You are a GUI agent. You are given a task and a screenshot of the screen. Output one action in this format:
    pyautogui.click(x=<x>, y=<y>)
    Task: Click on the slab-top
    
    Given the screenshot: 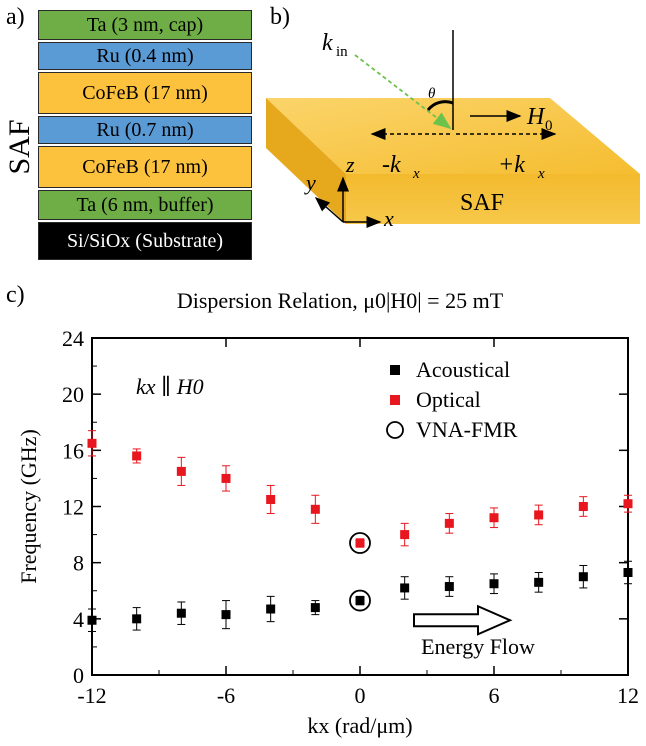 What is the action you would take?
    pyautogui.click(x=453, y=136)
    